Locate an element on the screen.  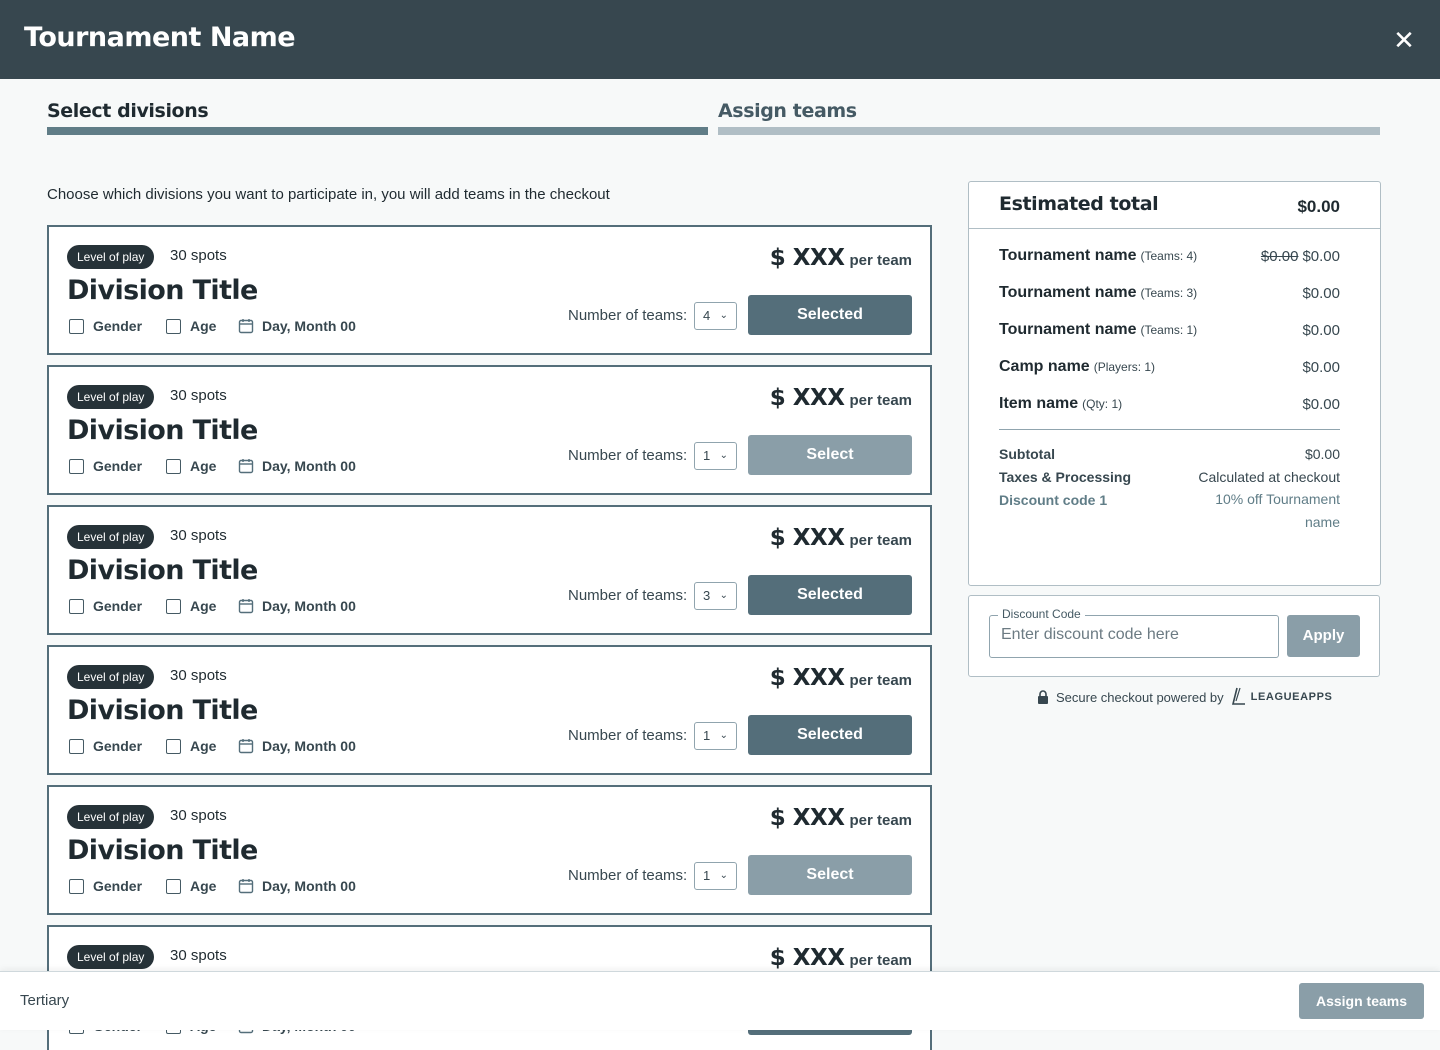
leagueapps-logo: LEAGUEAPPS is located at coordinates (1281, 697).